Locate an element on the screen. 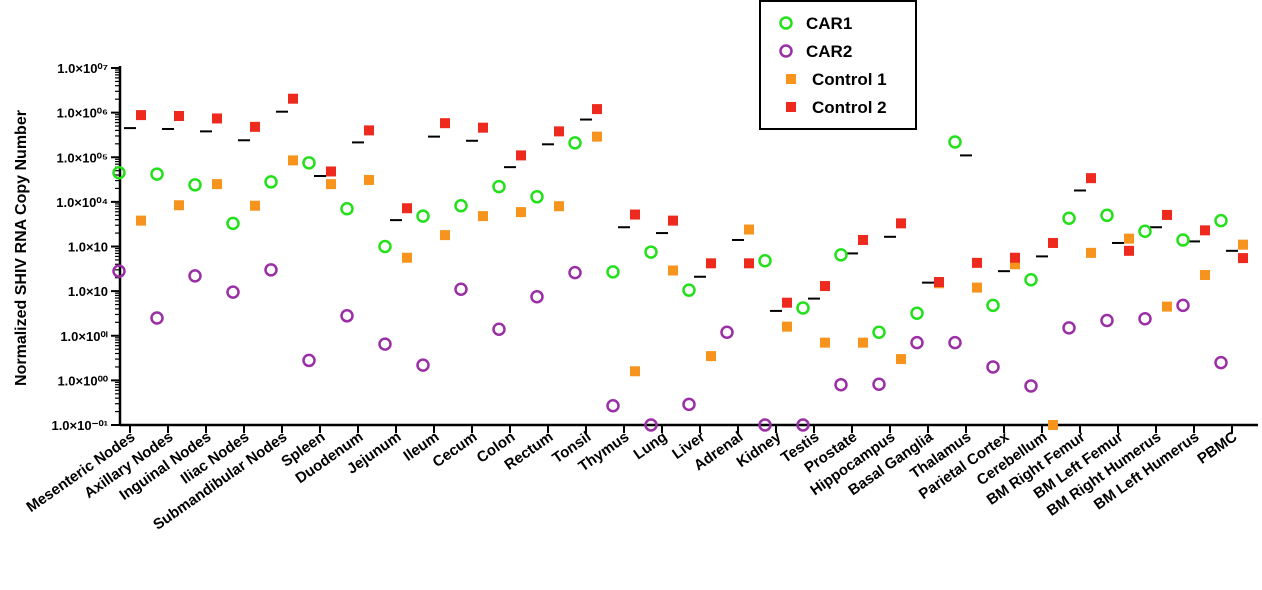 This screenshot has height=590, width=1262. x-tick-label: Lung is located at coordinates (651, 445).